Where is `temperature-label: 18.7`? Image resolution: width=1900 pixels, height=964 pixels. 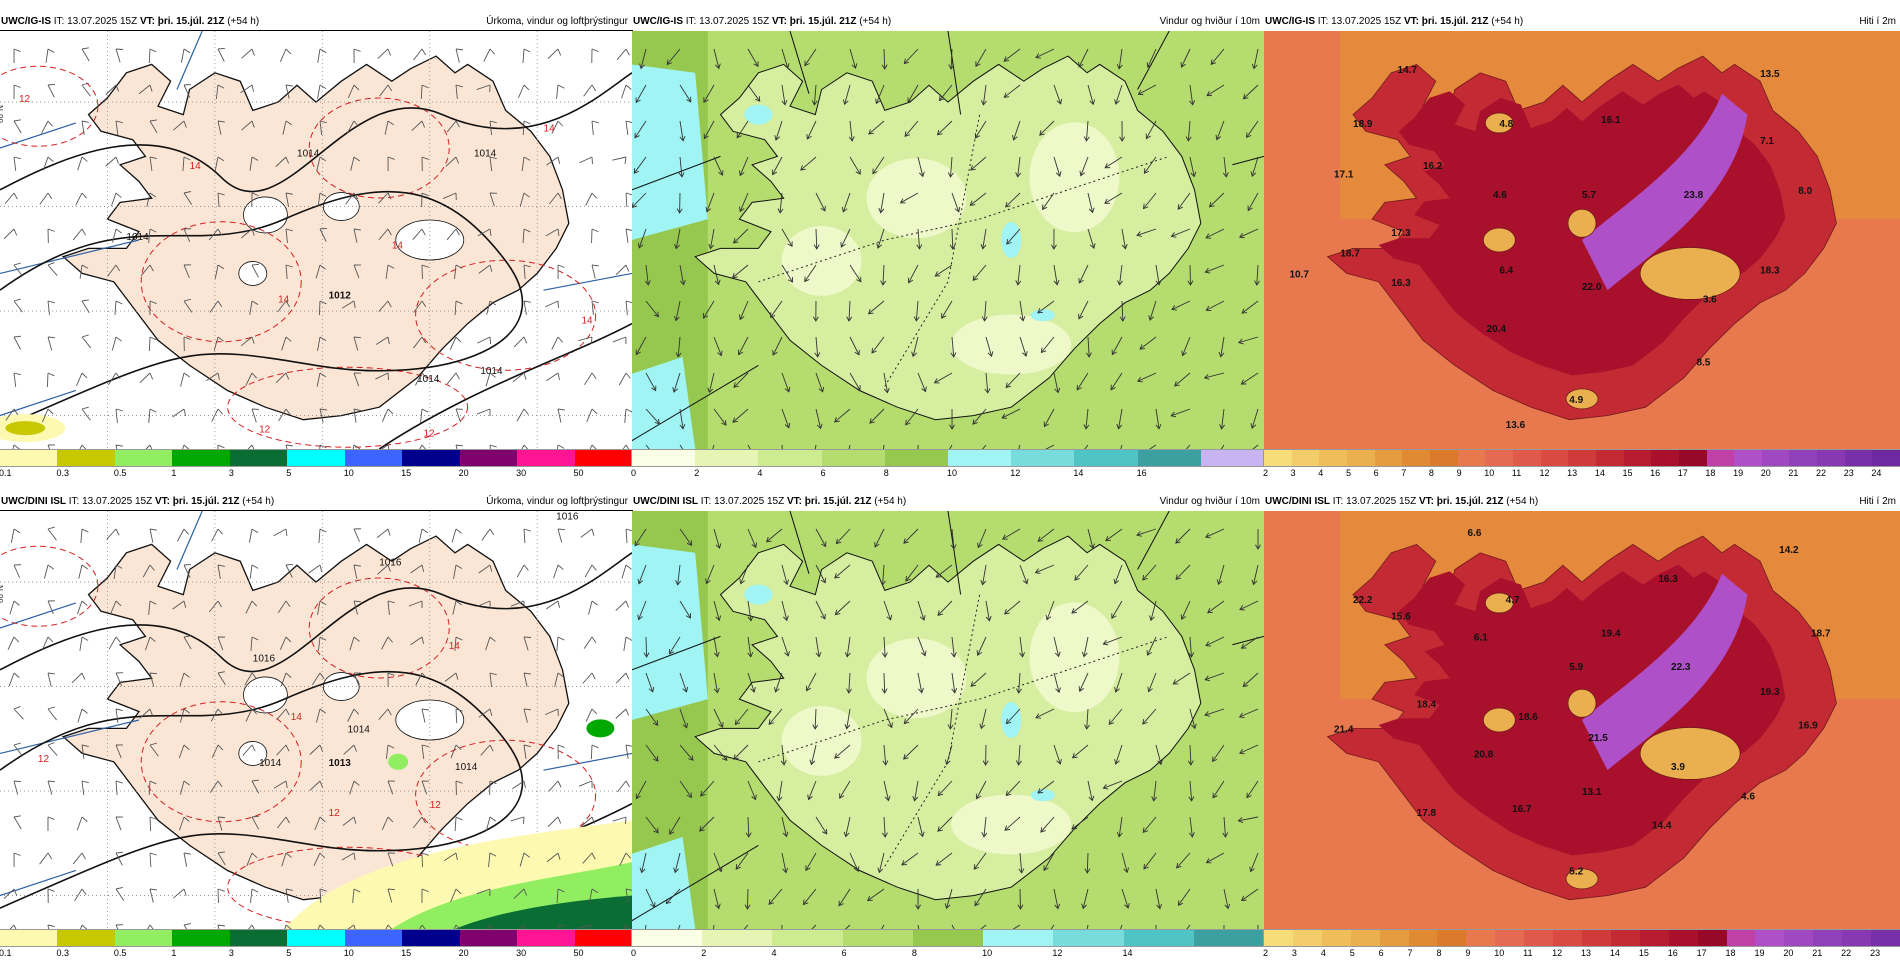
temperature-label: 18.7 is located at coordinates (1821, 633).